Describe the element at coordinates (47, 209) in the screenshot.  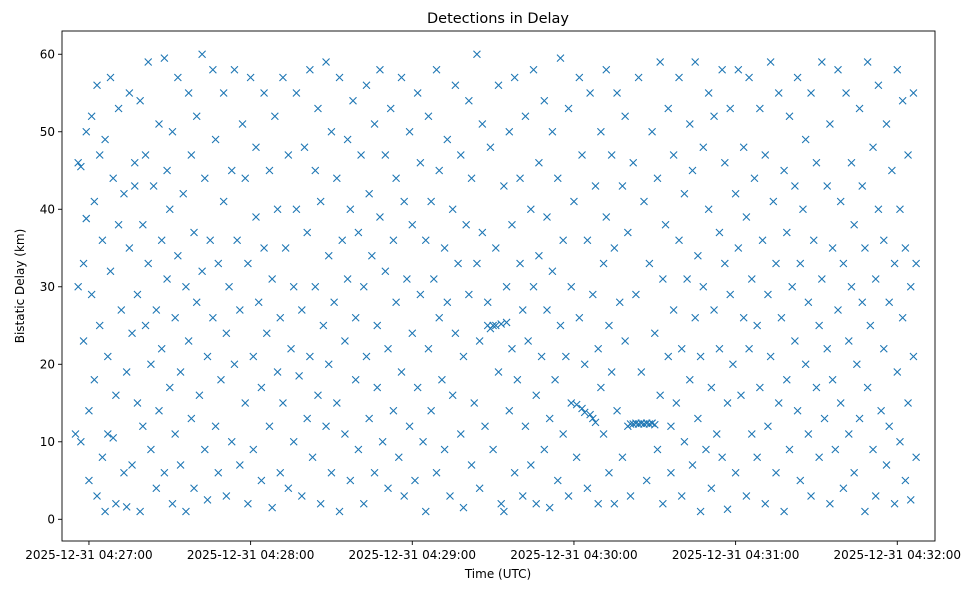
I see `y-tick-label: 40` at that location.